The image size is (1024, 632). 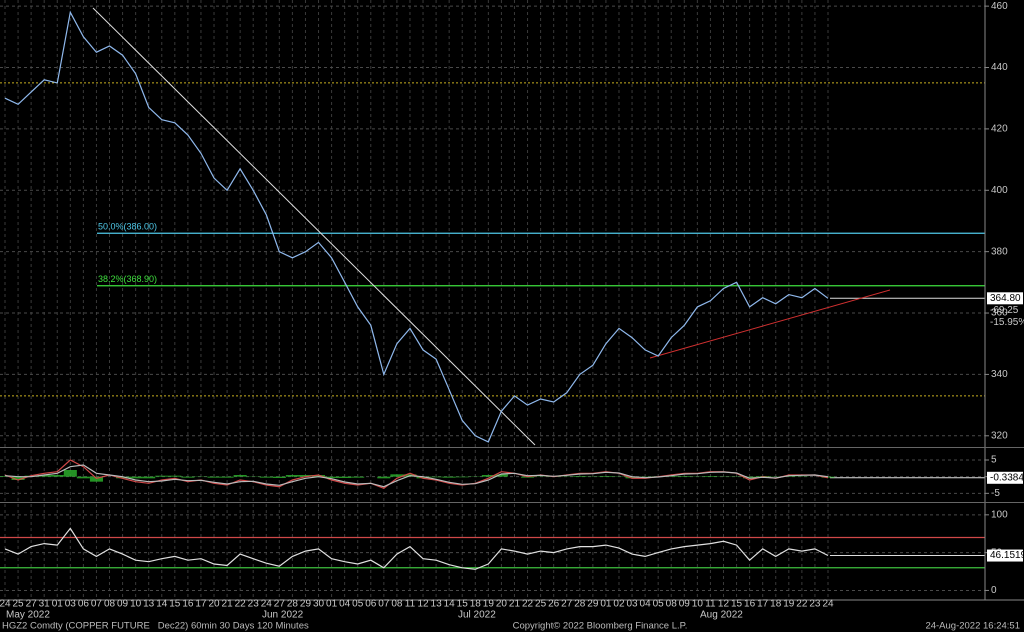 I want to click on x-tick-label: 20, so click(x=502, y=604).